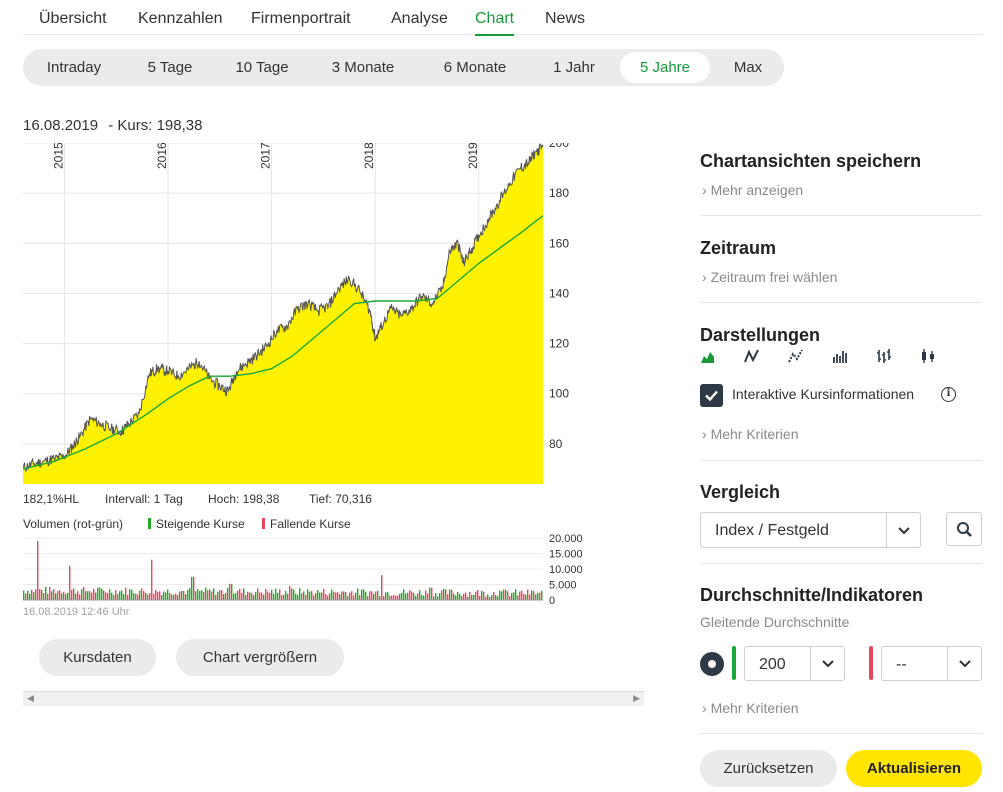 The image size is (1003, 792). What do you see at coordinates (752, 356) in the screenshot?
I see `line-chart-icon` at bounding box center [752, 356].